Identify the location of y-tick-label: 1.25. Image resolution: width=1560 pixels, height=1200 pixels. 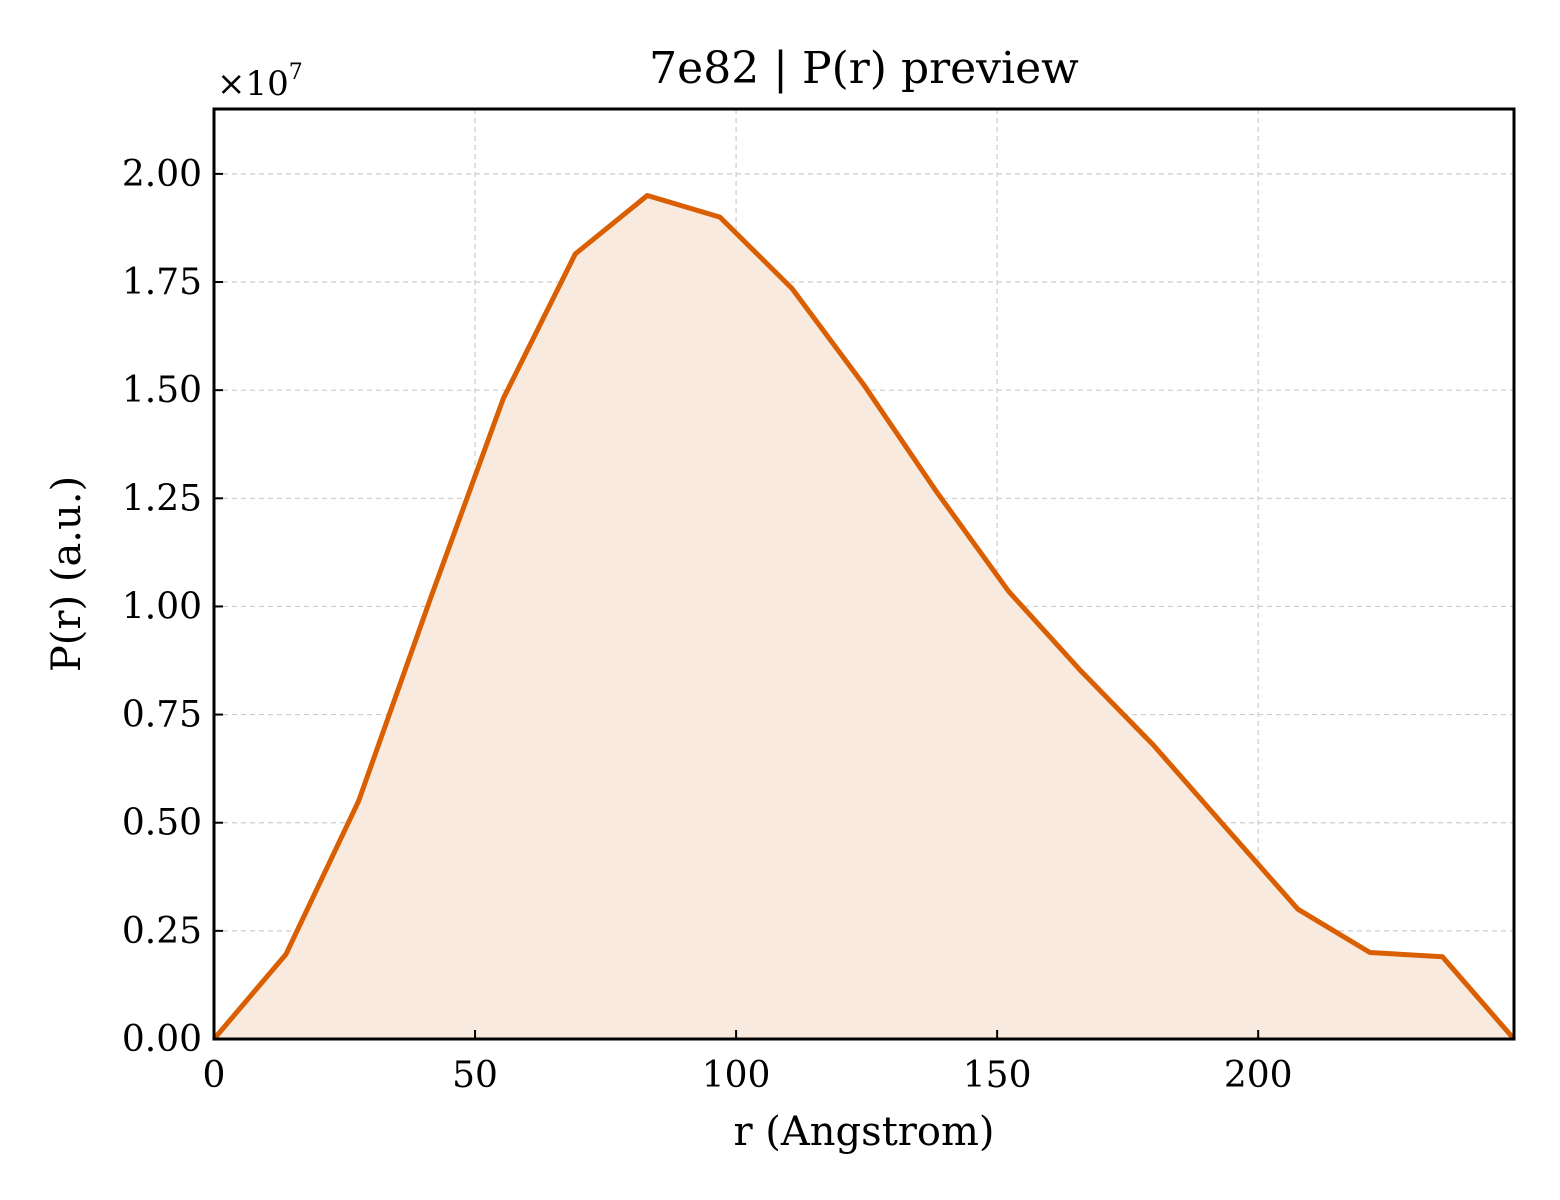
(162, 498).